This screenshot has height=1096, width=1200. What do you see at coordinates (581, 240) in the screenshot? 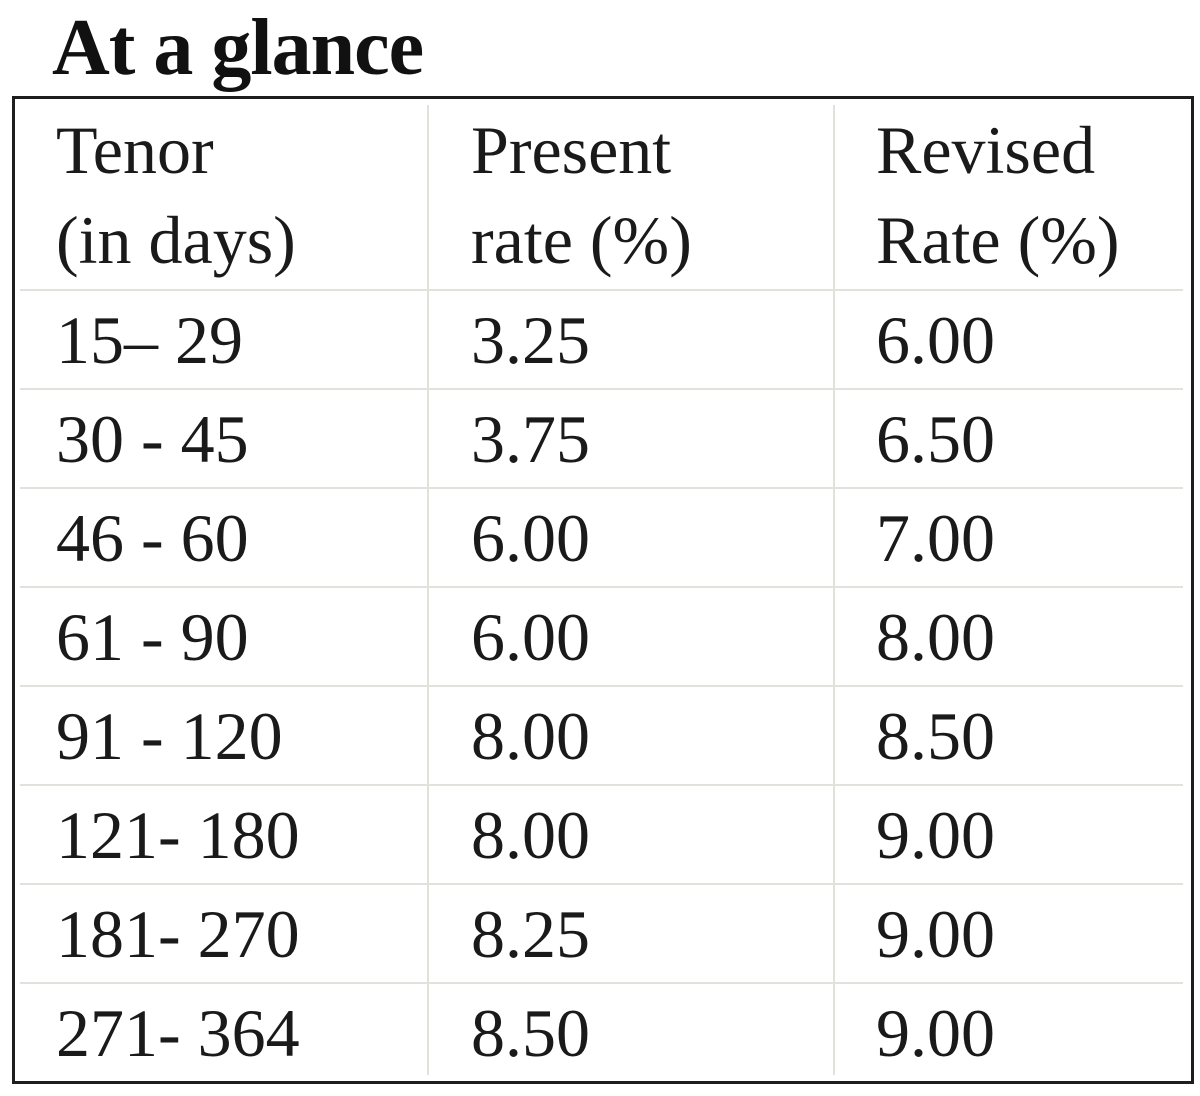
I see `header-present-line2: rate (%)` at bounding box center [581, 240].